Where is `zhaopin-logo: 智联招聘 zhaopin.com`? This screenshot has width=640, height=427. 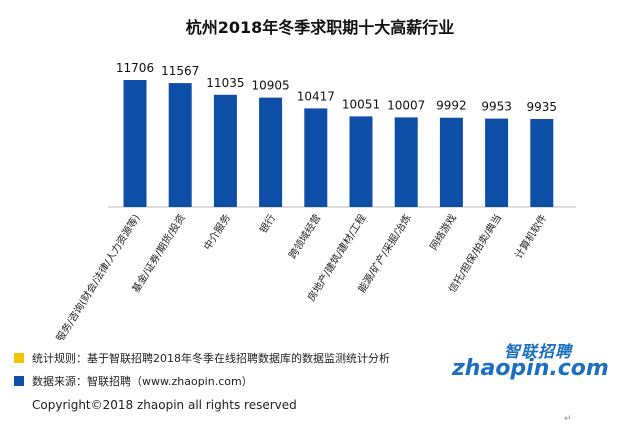 zhaopin-logo: 智联招聘 zhaopin.com is located at coordinates (530, 363).